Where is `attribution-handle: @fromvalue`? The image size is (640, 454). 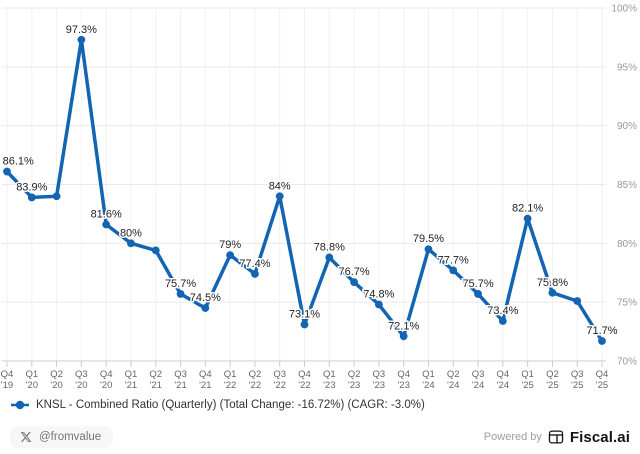
attribution-handle: @fromvalue is located at coordinates (70, 437).